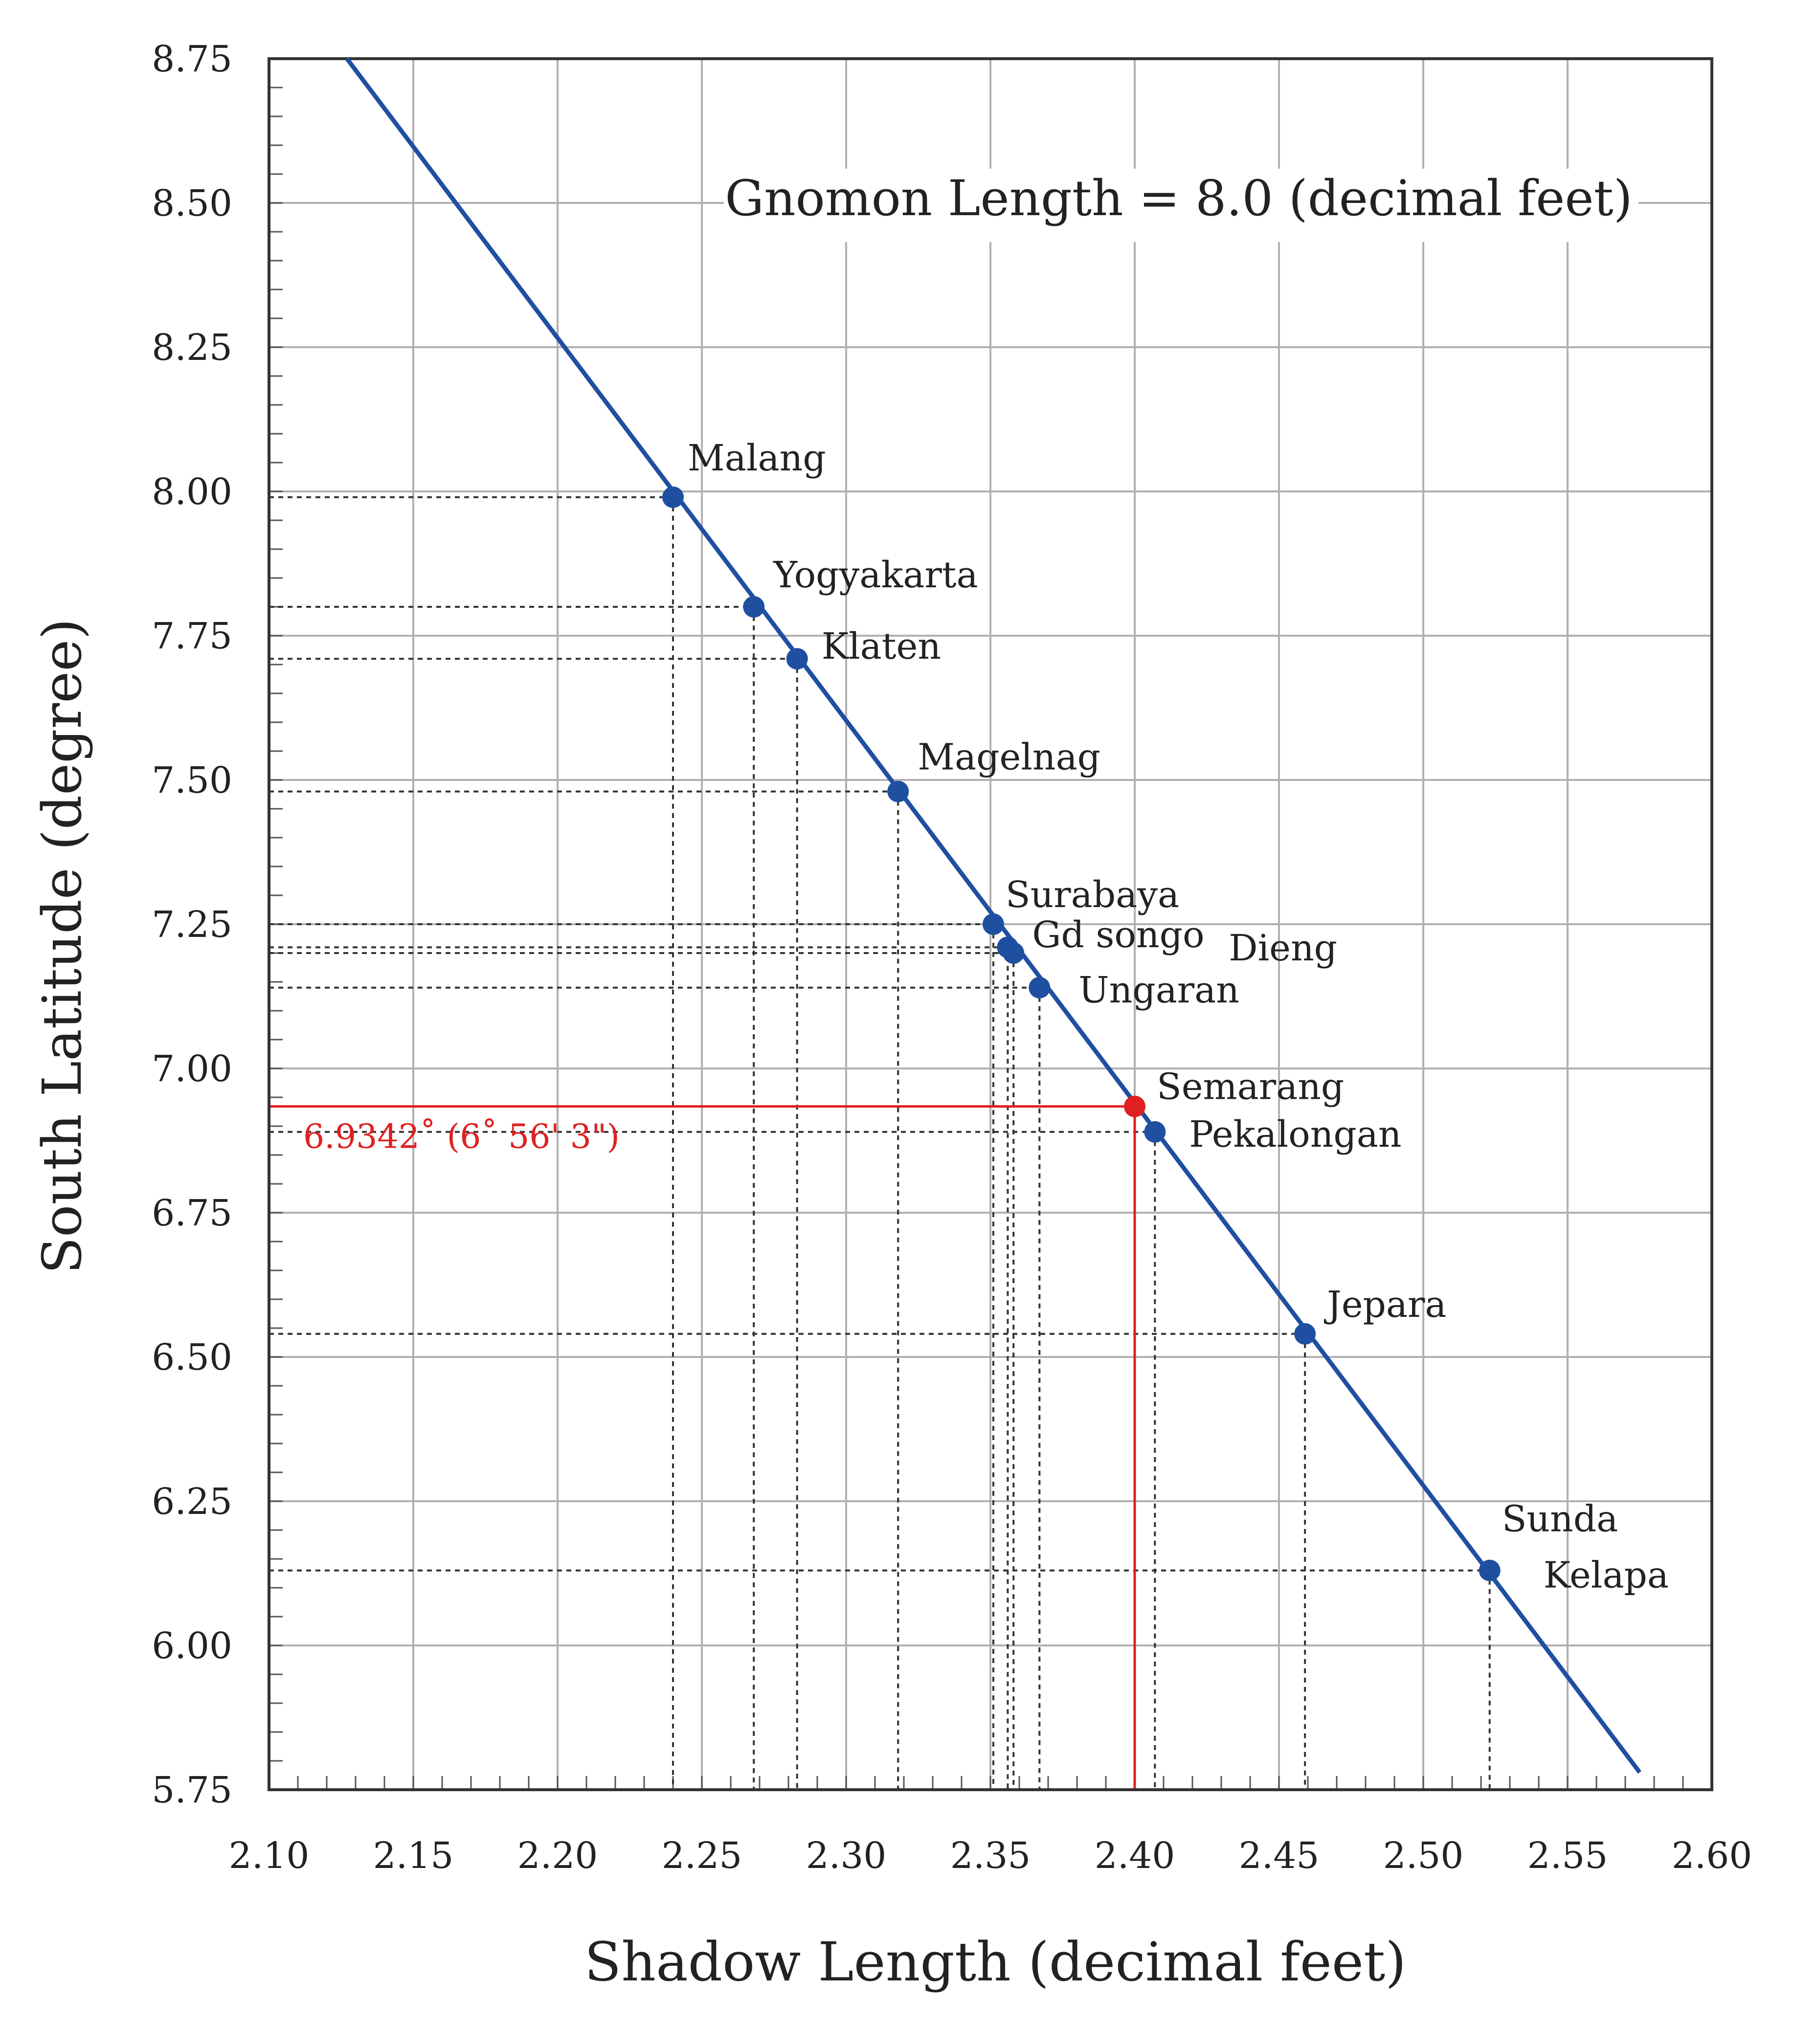 The image size is (1795, 2044). Describe the element at coordinates (702, 1856) in the screenshot. I see `x-tick-label: 2.25` at that location.